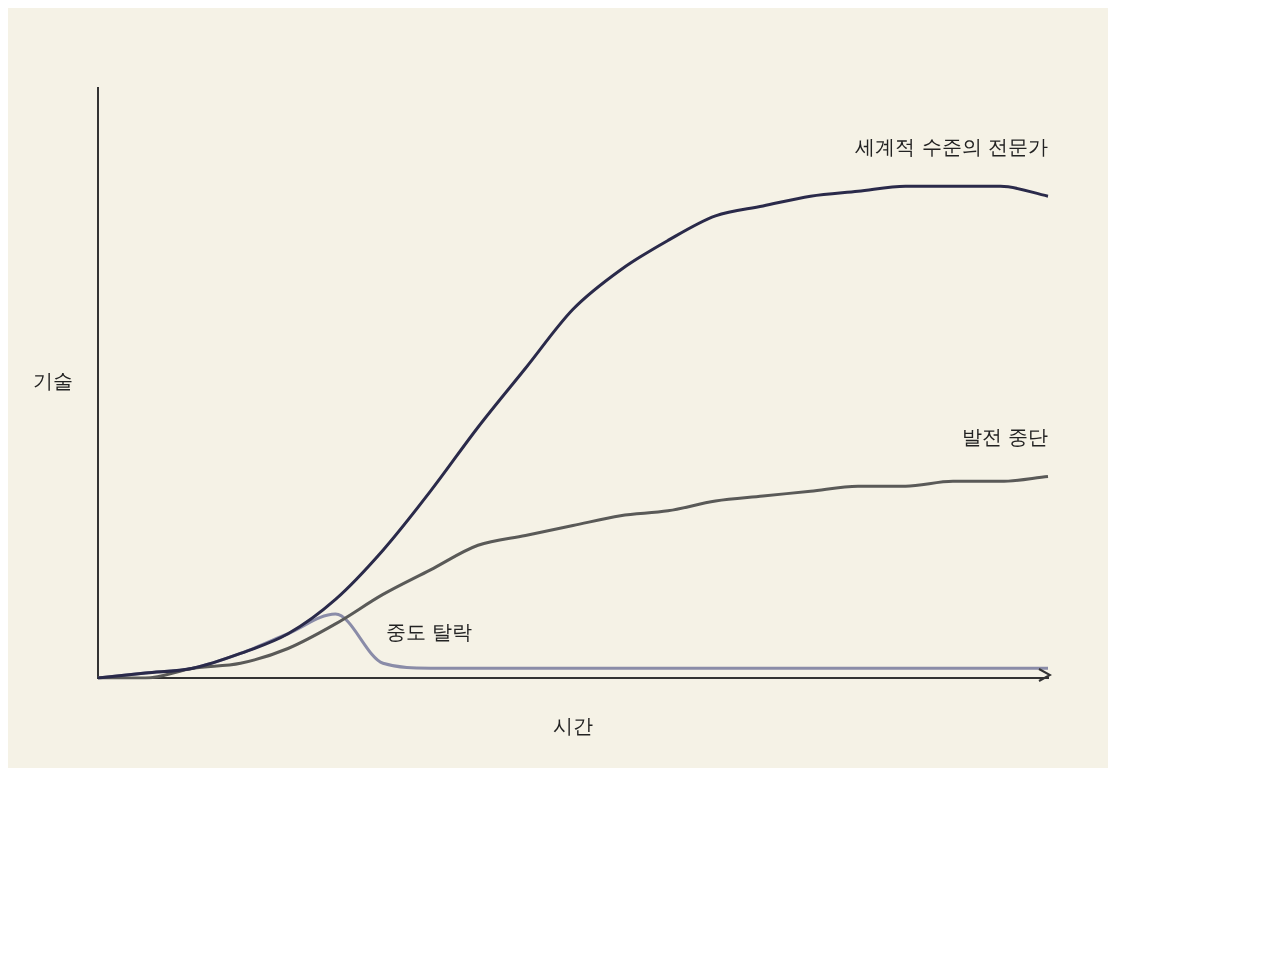  Describe the element at coordinates (53, 381) in the screenshot. I see `y-axis-title: 기술` at that location.